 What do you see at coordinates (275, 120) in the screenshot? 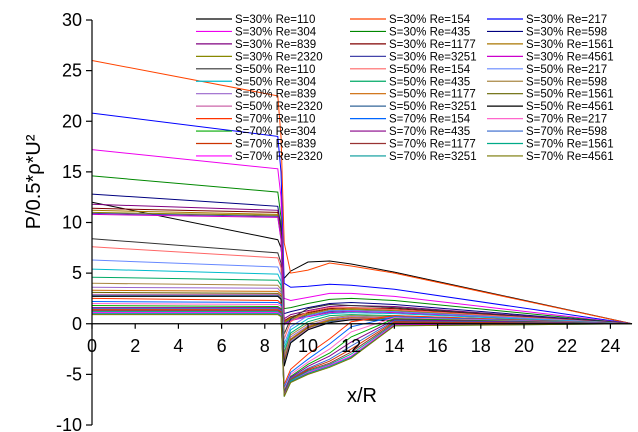
I see `legend-label: S=70% Re=110` at bounding box center [275, 120].